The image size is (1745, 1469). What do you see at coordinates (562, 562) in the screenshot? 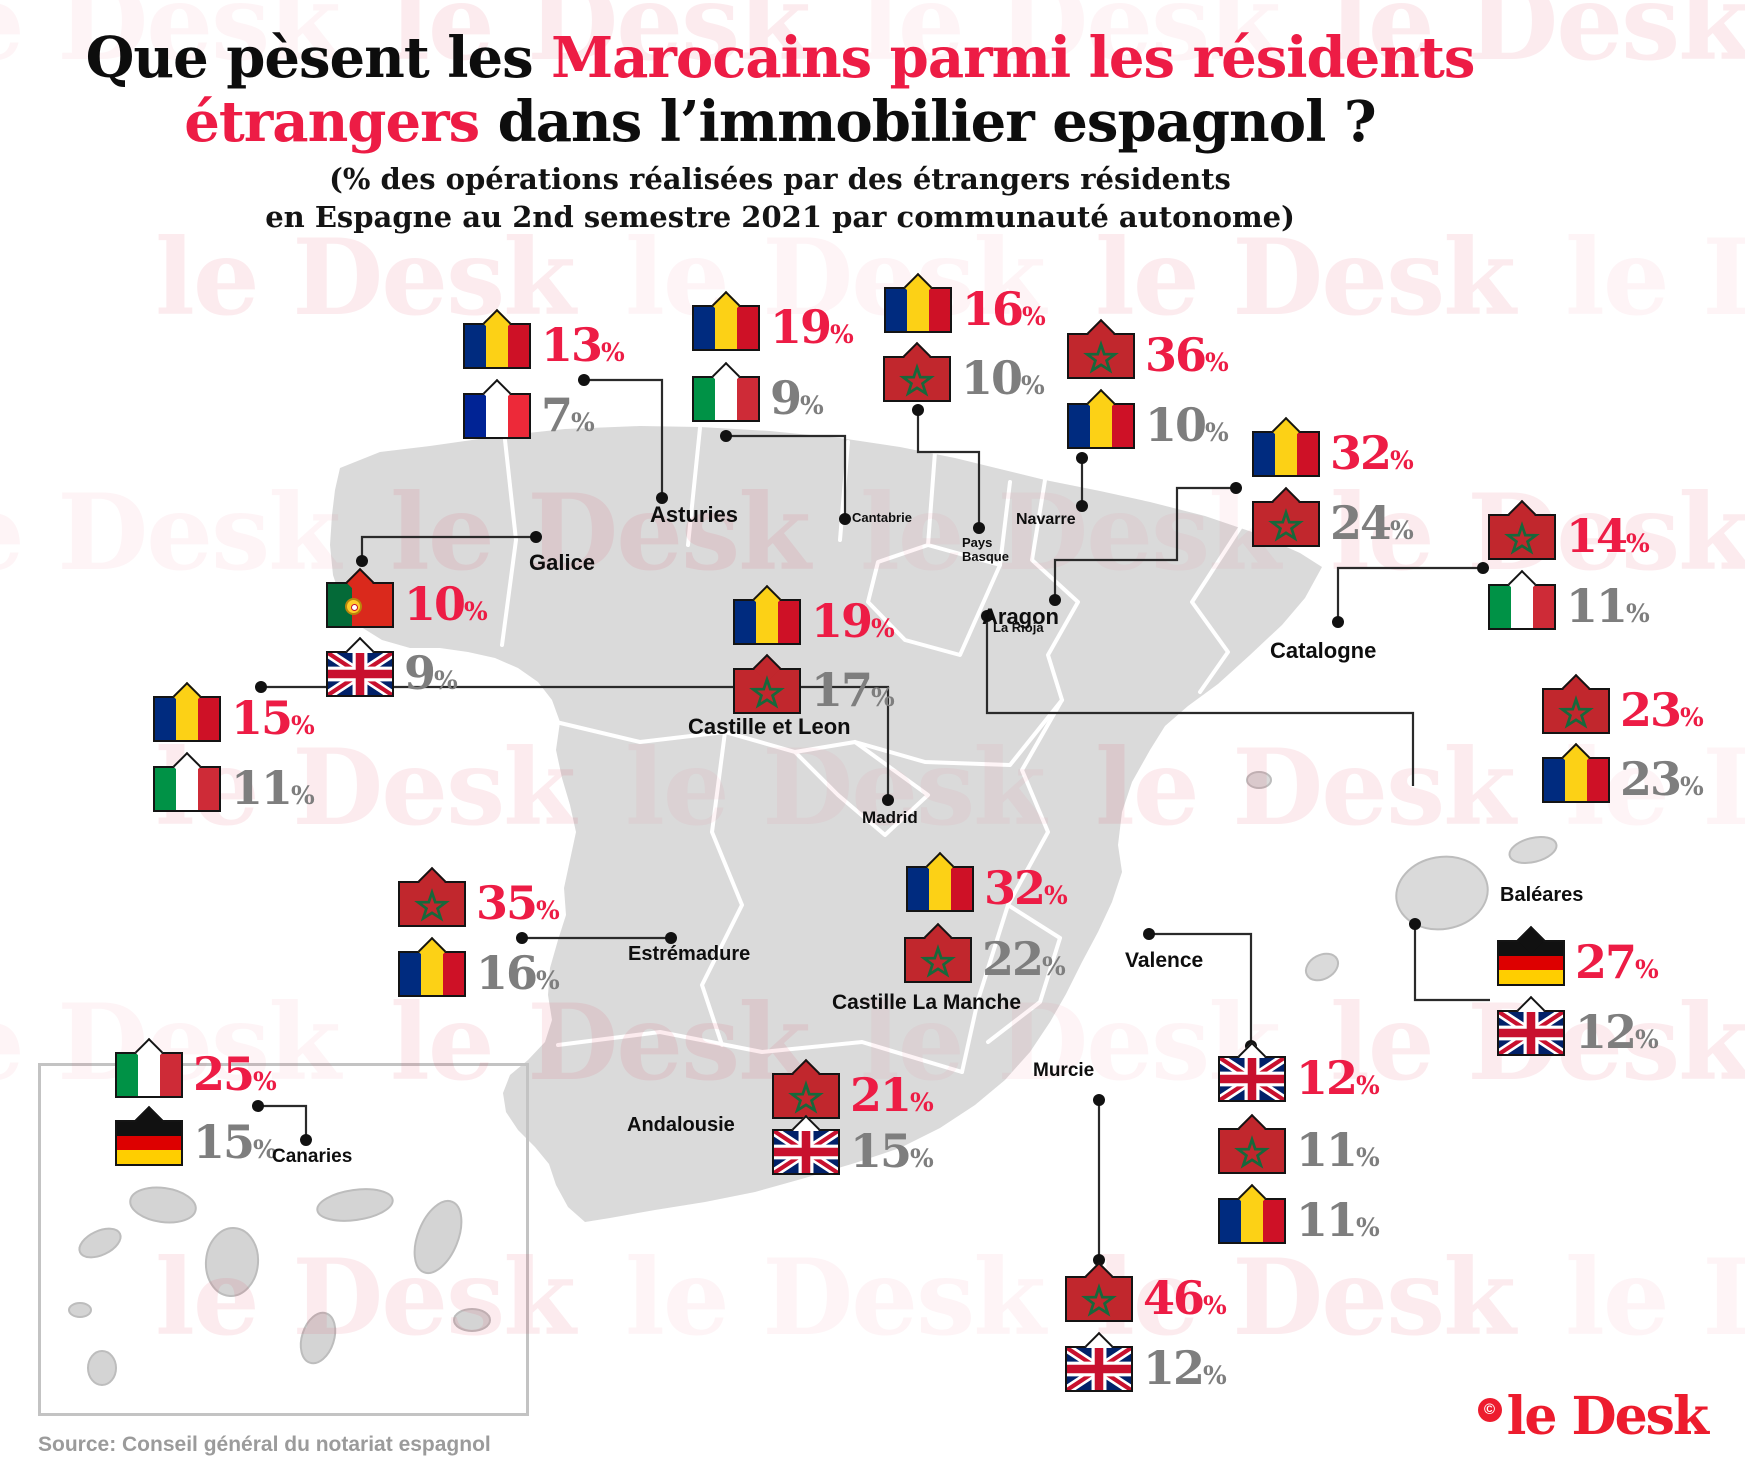
I see `region-label: Galice` at bounding box center [562, 562].